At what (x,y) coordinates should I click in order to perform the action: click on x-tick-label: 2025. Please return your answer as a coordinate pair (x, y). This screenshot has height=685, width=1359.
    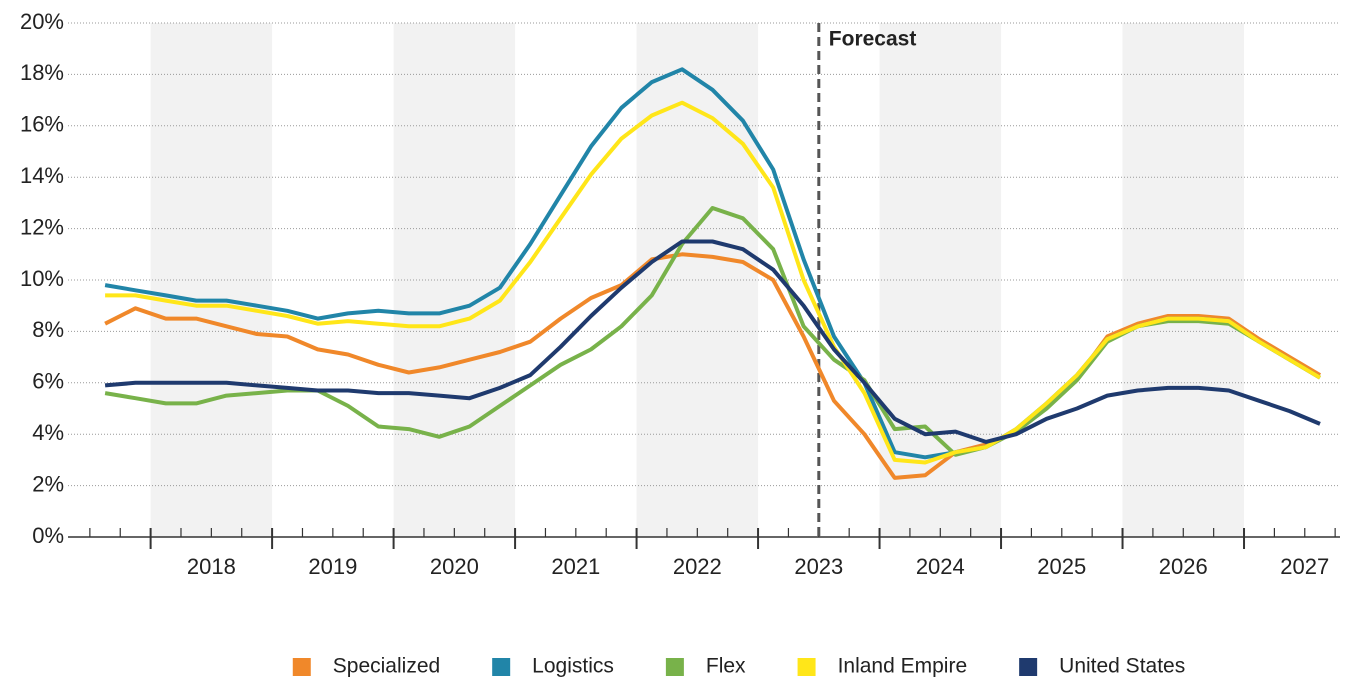
    Looking at the image, I should click on (1061, 566).